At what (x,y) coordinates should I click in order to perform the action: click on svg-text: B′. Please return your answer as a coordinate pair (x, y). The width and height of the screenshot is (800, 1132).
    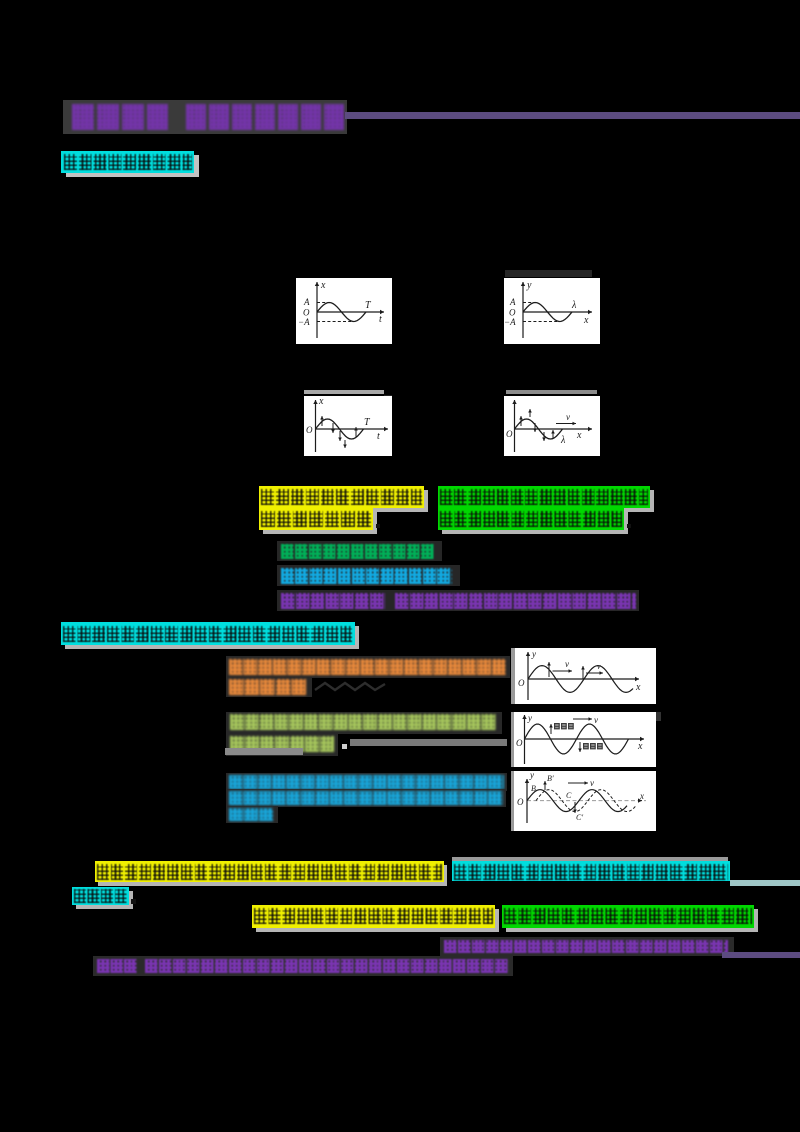
    Looking at the image, I should click on (550, 778).